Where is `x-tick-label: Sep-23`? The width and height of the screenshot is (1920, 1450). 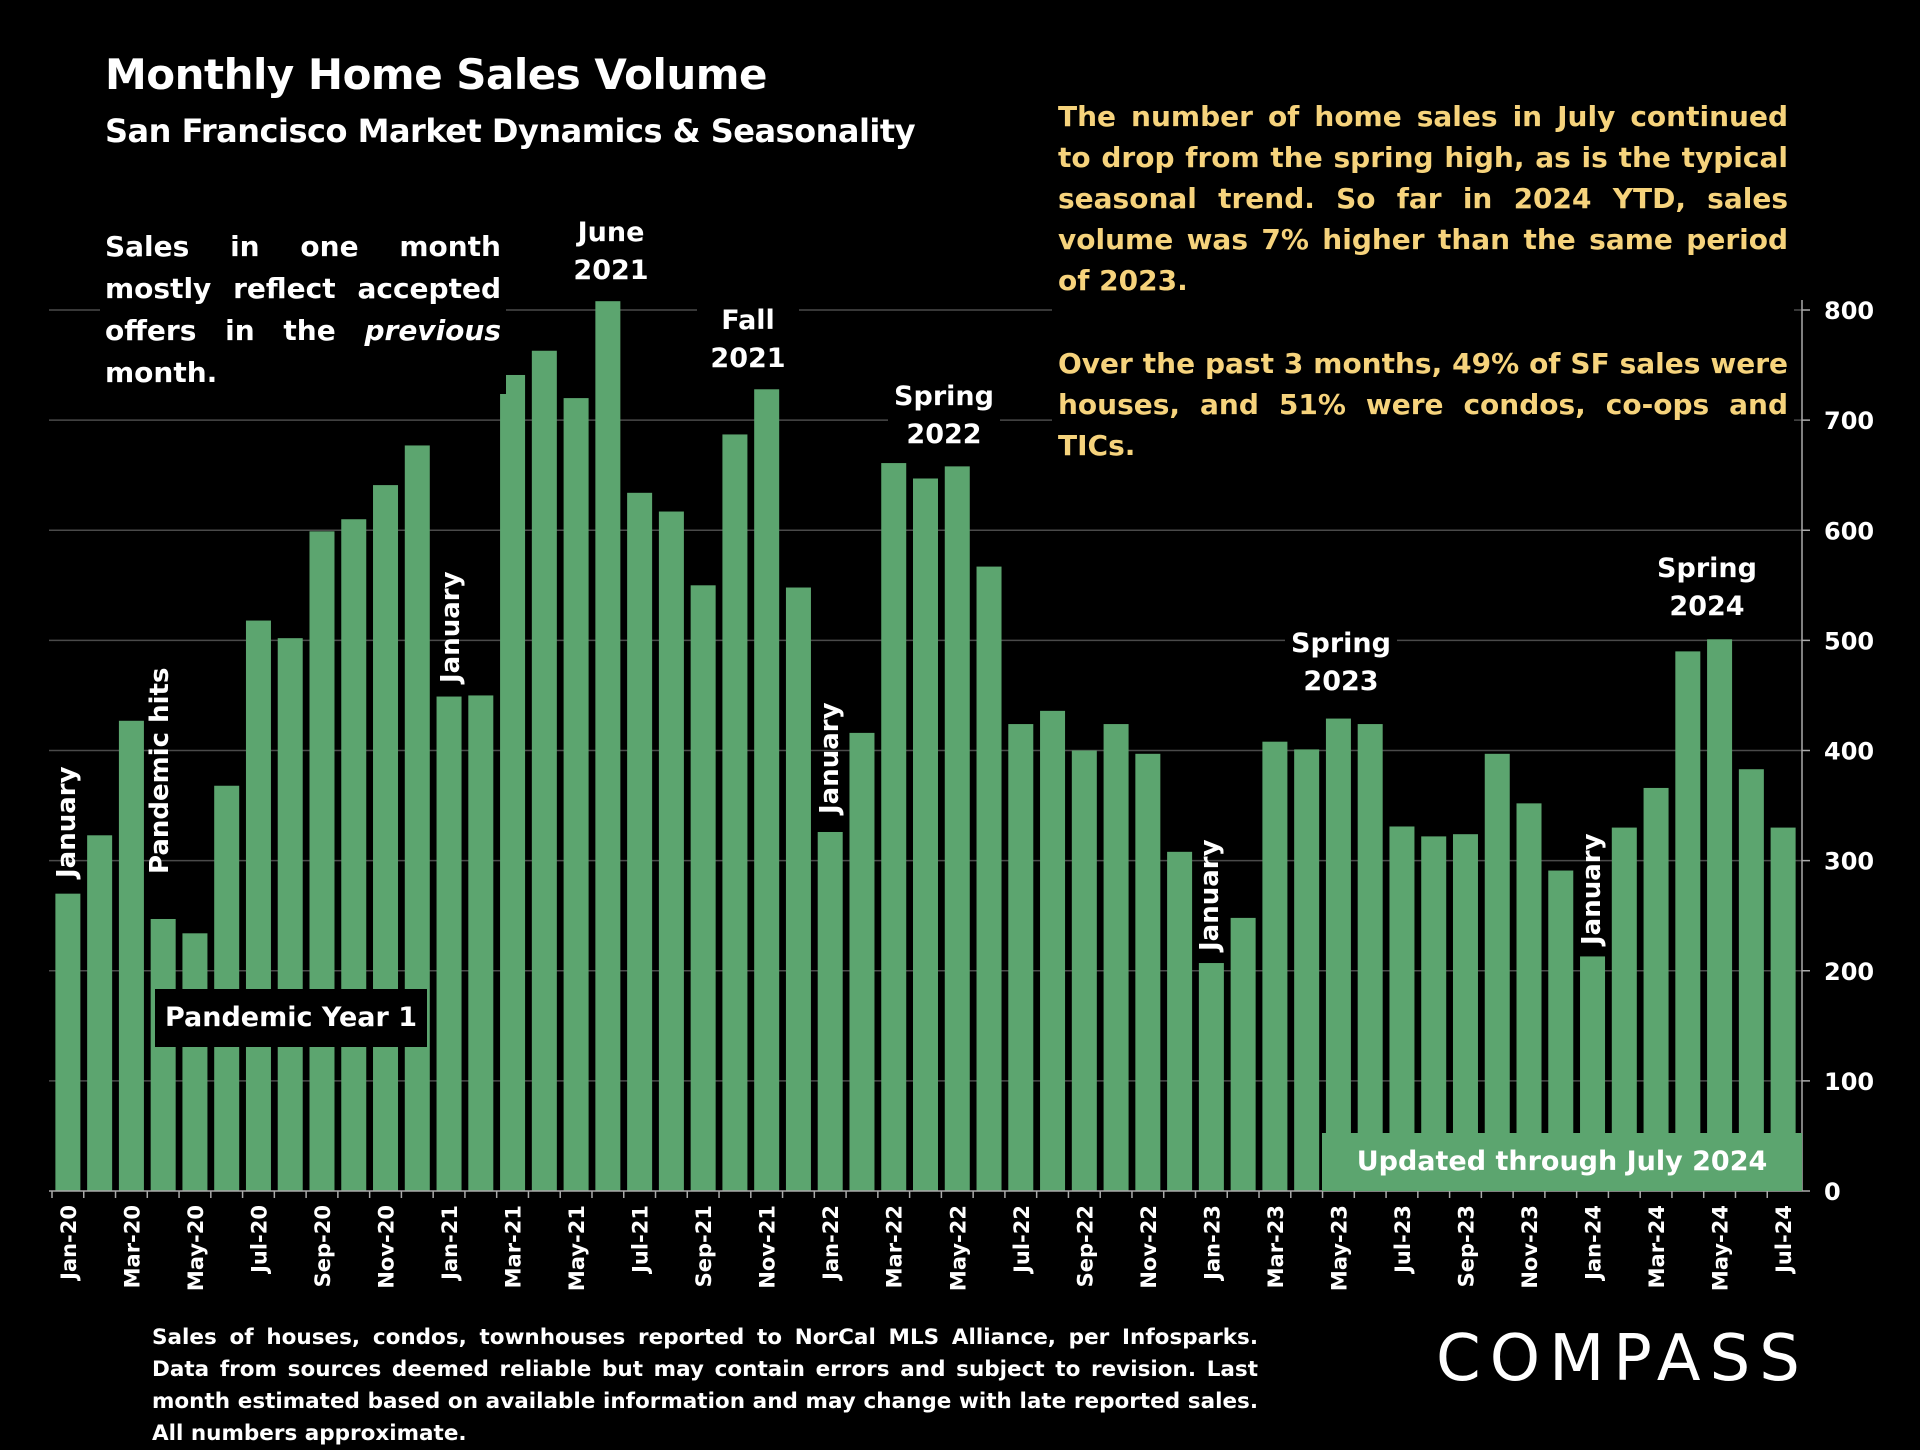 x-tick-label: Sep-23 is located at coordinates (1466, 1246).